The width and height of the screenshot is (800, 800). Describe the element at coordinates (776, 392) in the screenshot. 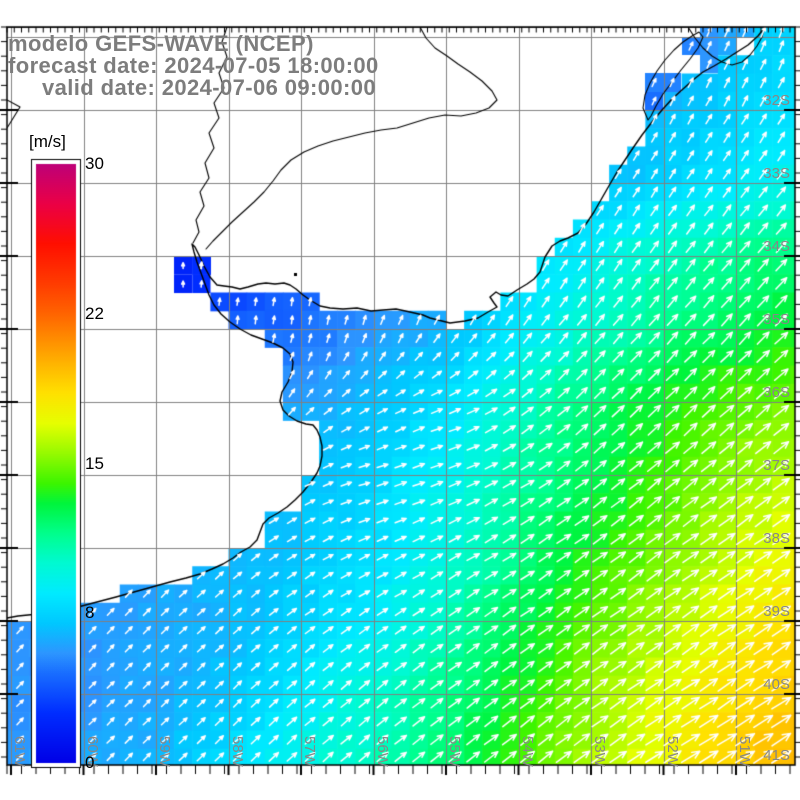

I see `lat-label-36s: 36S` at that location.